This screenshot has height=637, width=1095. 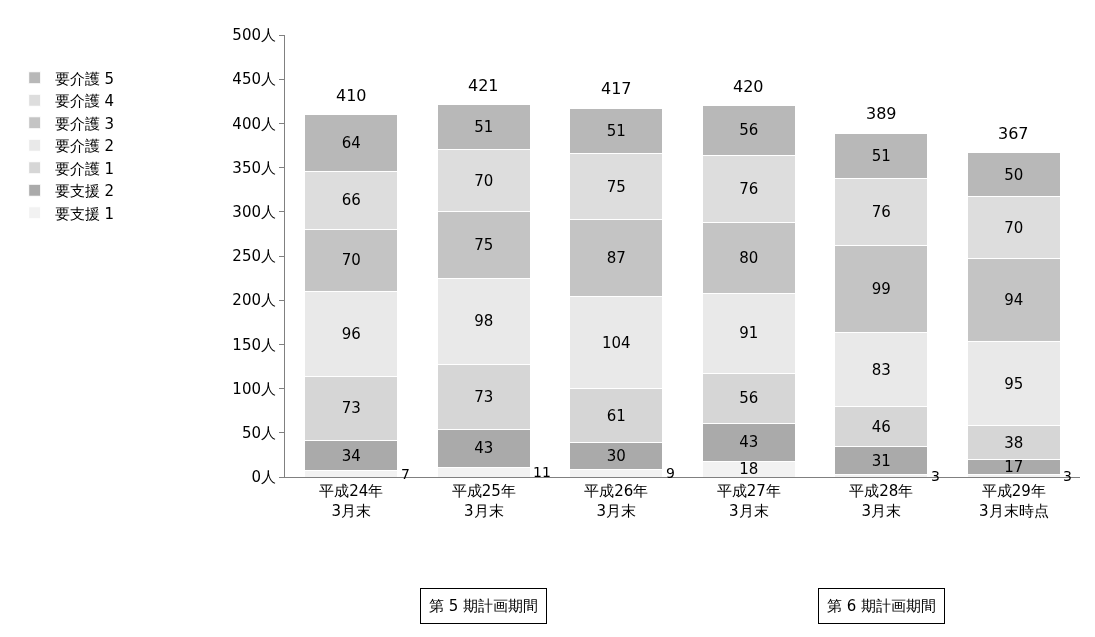 What do you see at coordinates (254, 167) in the screenshot?
I see `y-tick-label: 350人` at bounding box center [254, 167].